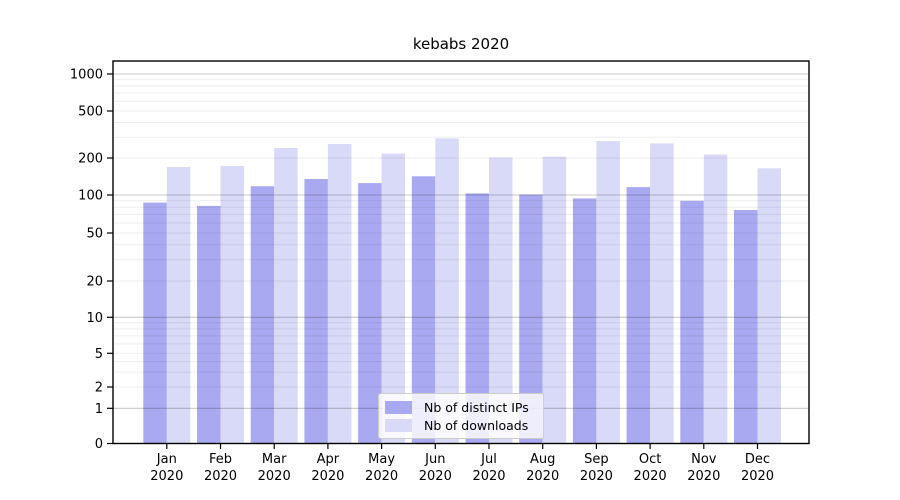 This screenshot has width=900, height=500. What do you see at coordinates (155, 323) in the screenshot?
I see `bar-distinct-ips-jan` at bounding box center [155, 323].